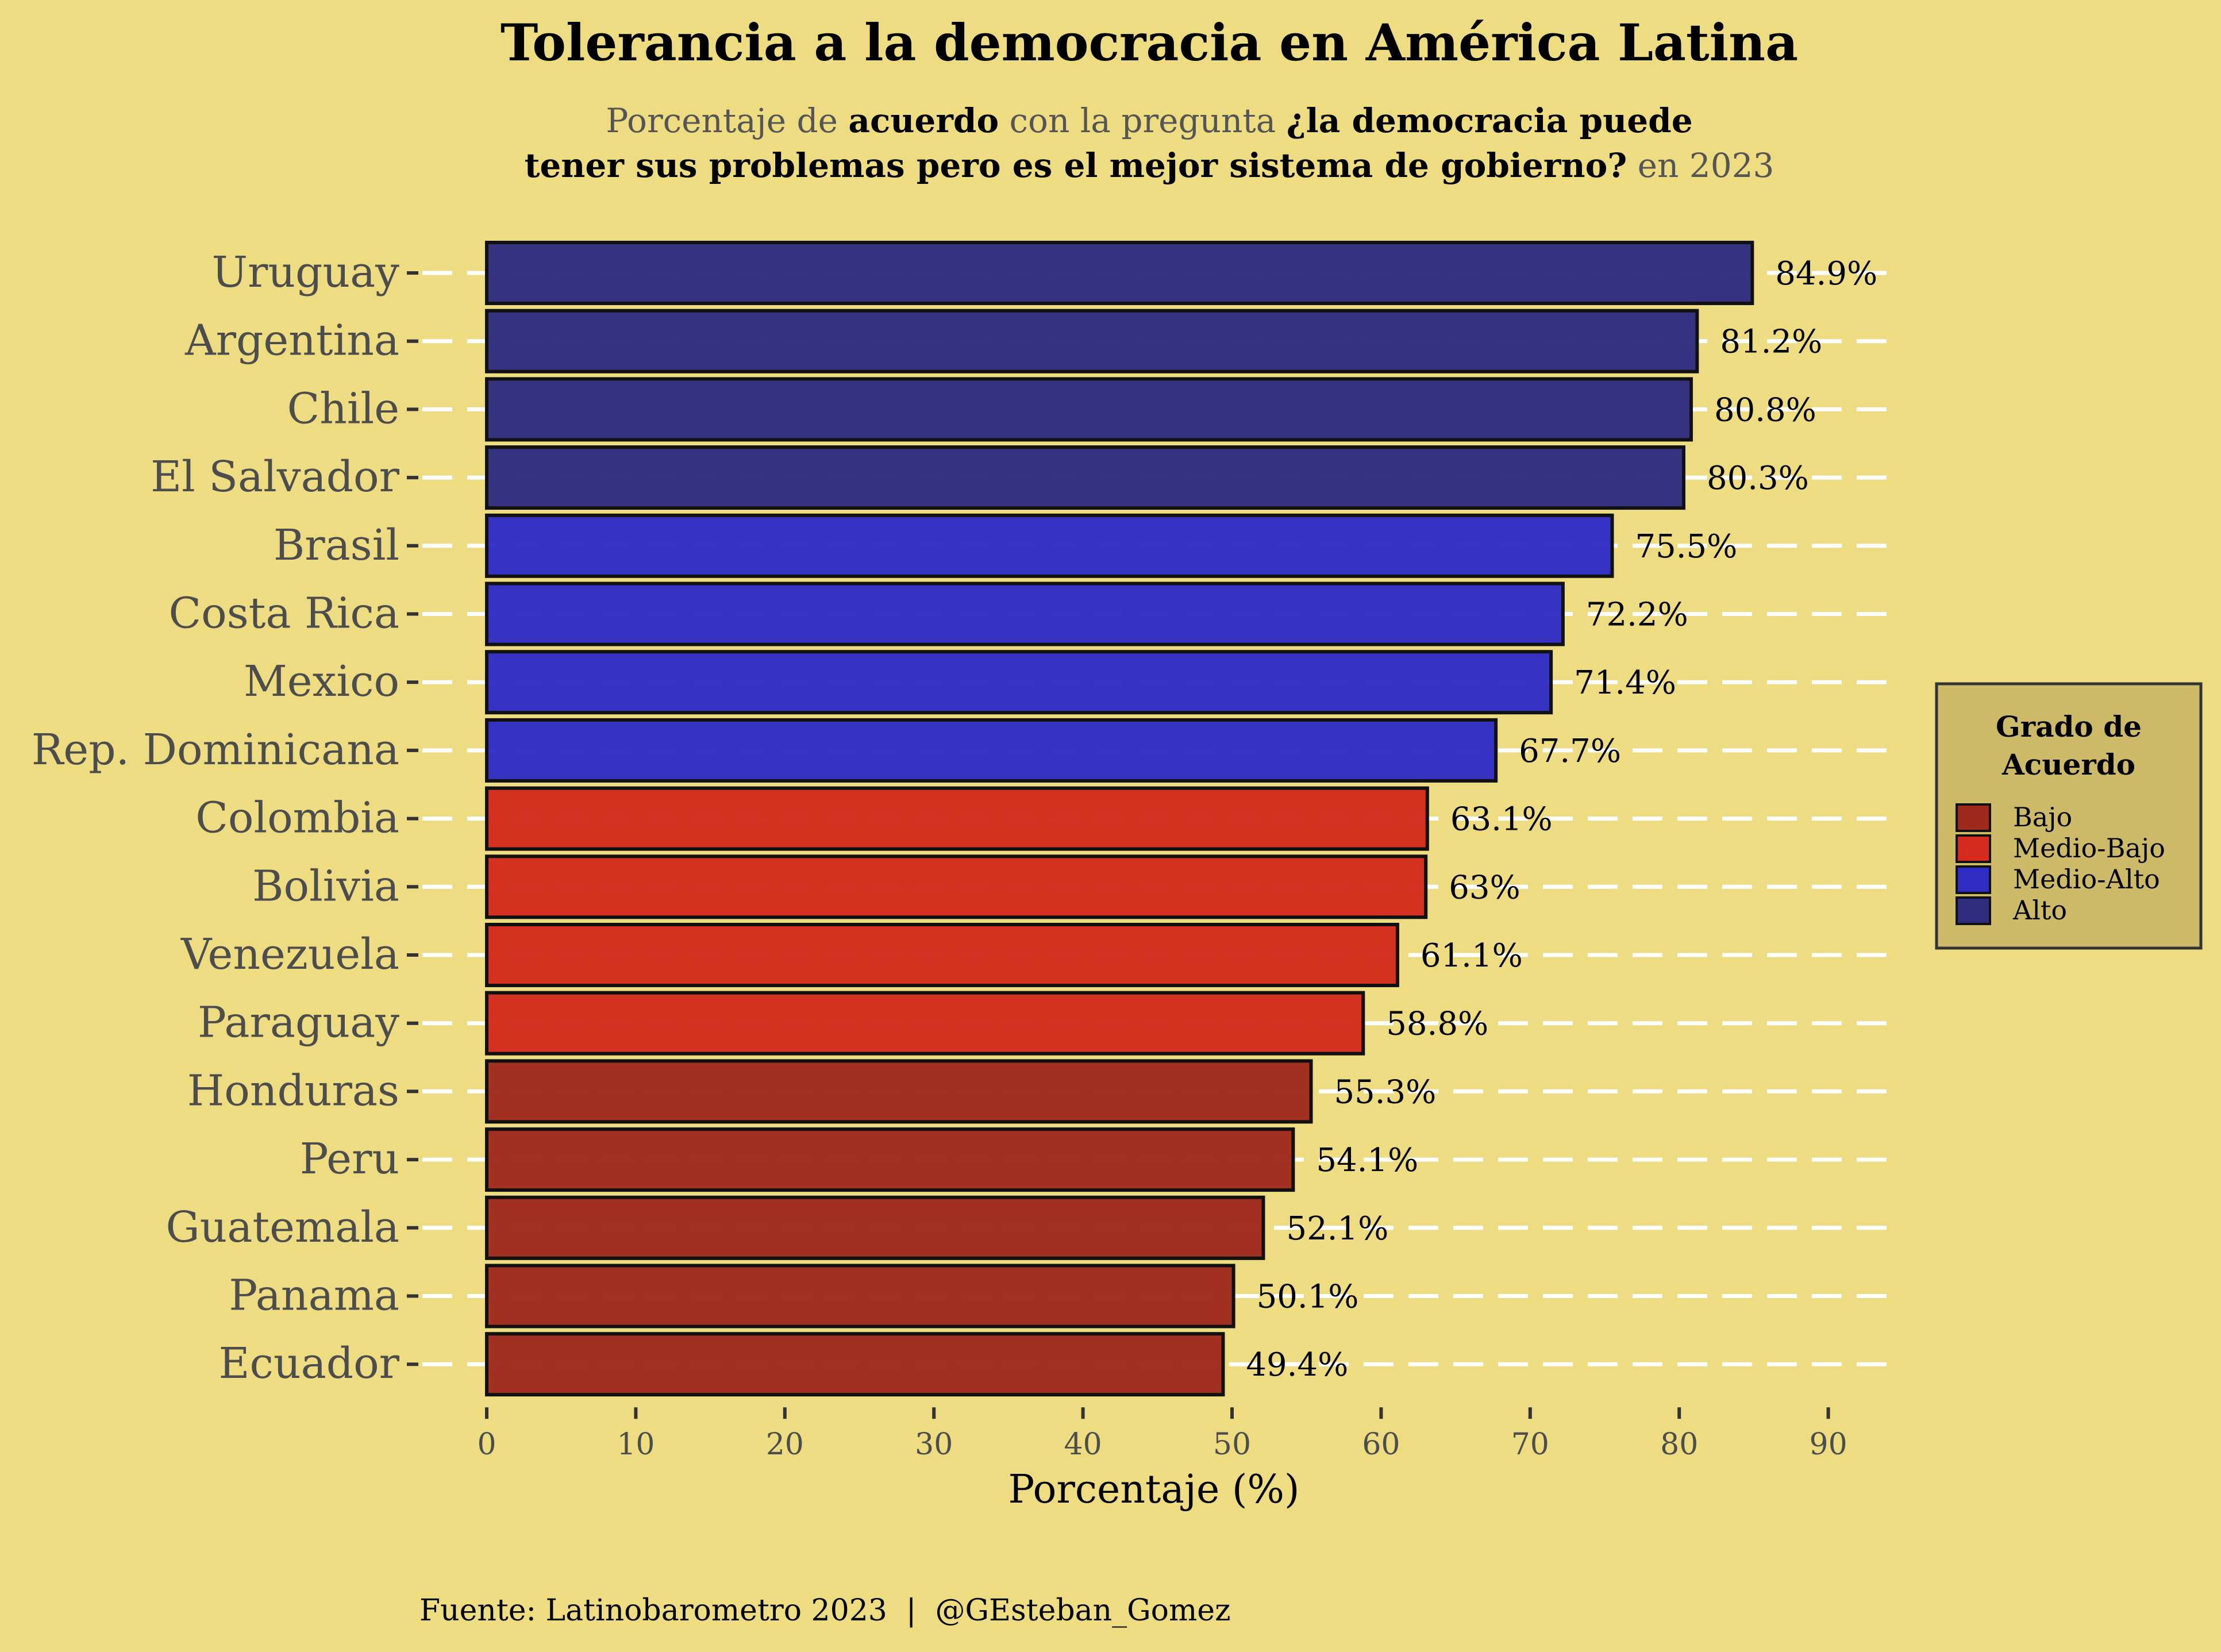 The image size is (2221, 1652). Describe the element at coordinates (1437, 1024) in the screenshot. I see `bar-value-label: 58.8%` at that location.